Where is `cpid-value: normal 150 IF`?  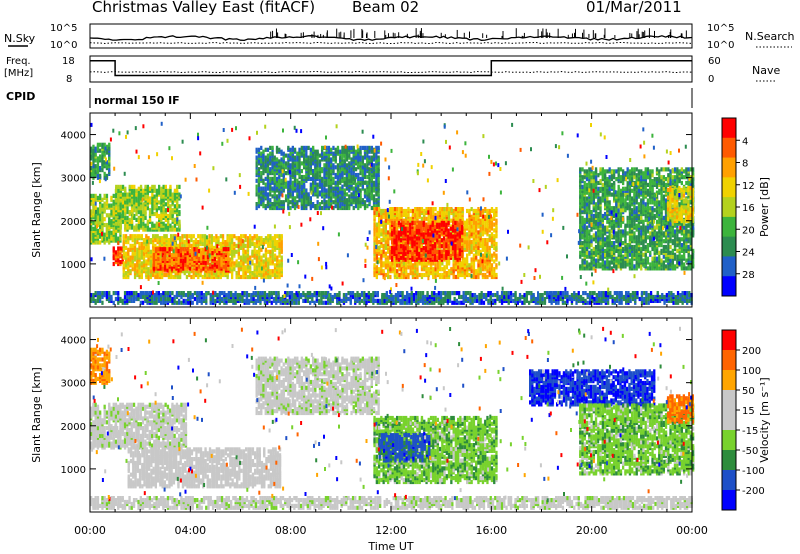 cpid-value: normal 150 IF is located at coordinates (137, 100).